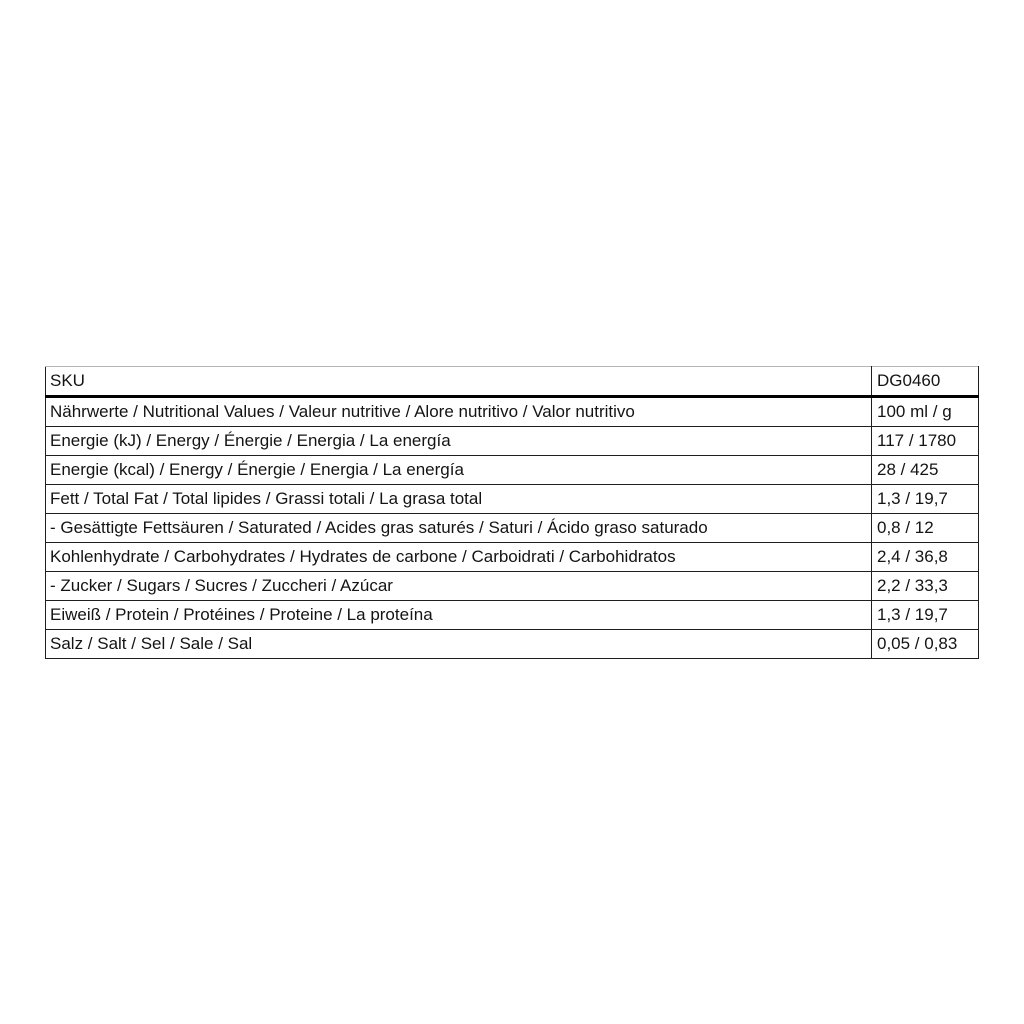 Image resolution: width=1024 pixels, height=1024 pixels. Describe the element at coordinates (925, 441) in the screenshot. I see `row-value-cell: 117 / 1780` at that location.